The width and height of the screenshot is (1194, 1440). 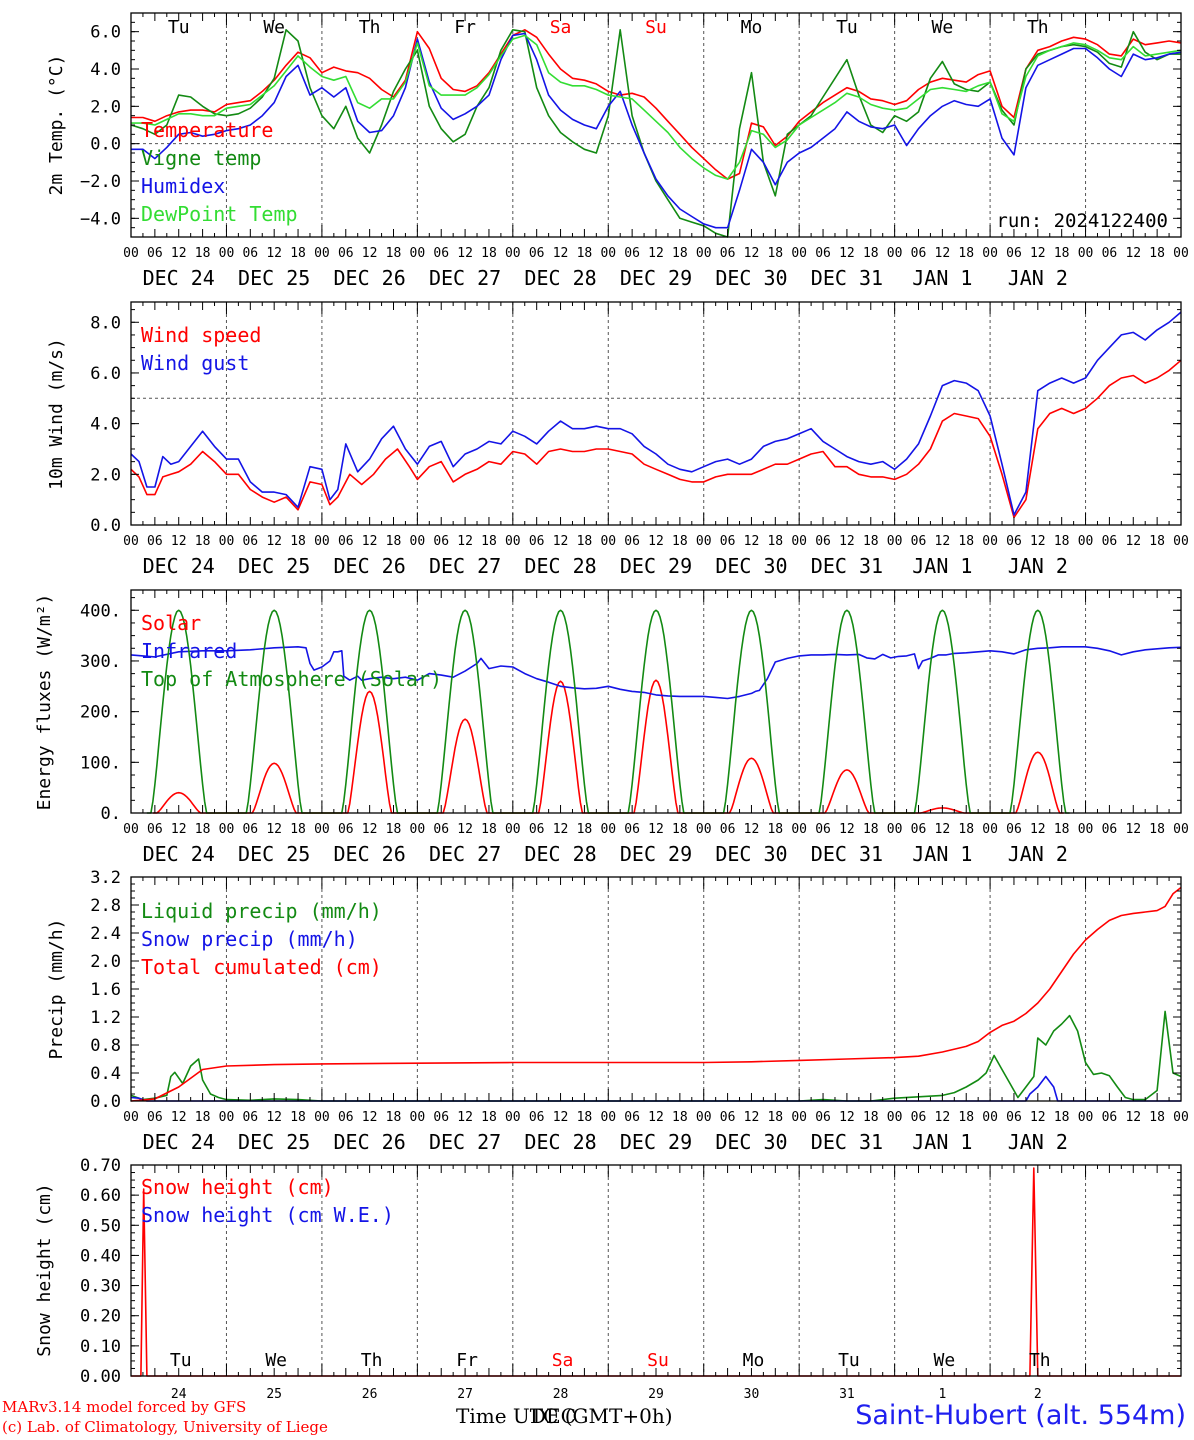 I want to click on day-number-label: 28, so click(x=561, y=1394).